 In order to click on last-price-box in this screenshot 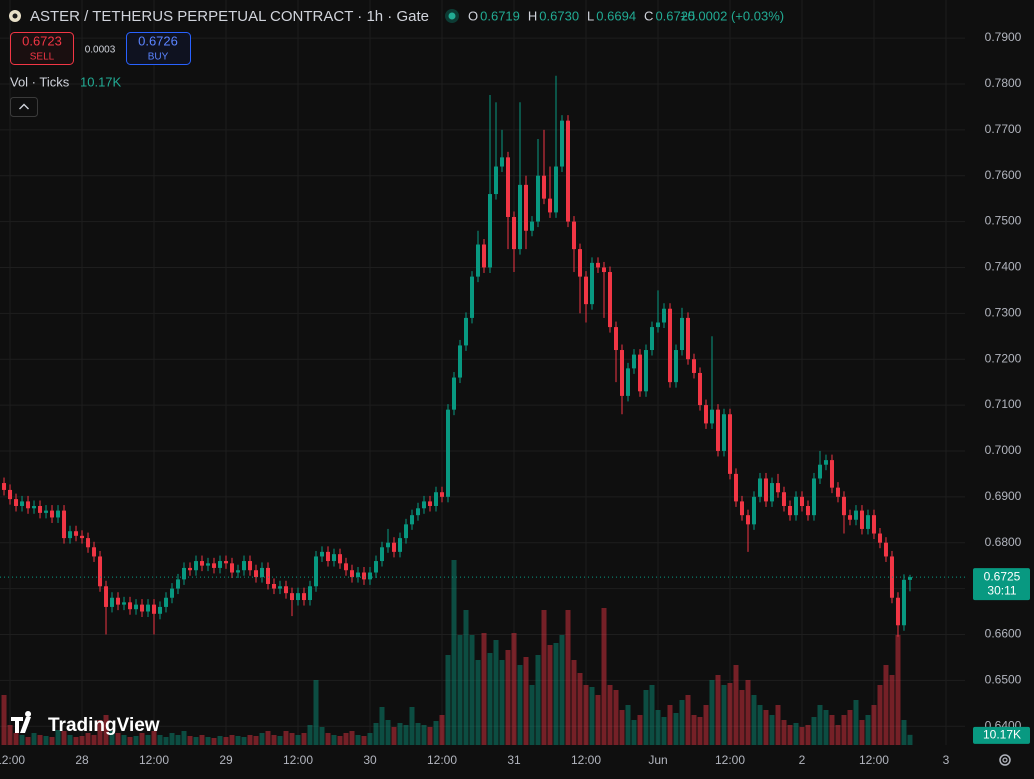, I will do `click(1001, 584)`.